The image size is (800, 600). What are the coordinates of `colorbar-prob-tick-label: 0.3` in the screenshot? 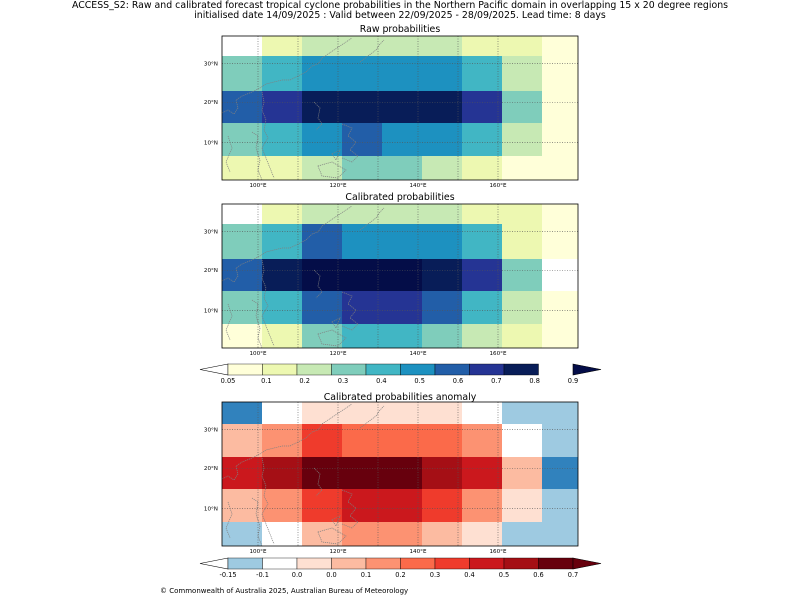 It's located at (343, 381).